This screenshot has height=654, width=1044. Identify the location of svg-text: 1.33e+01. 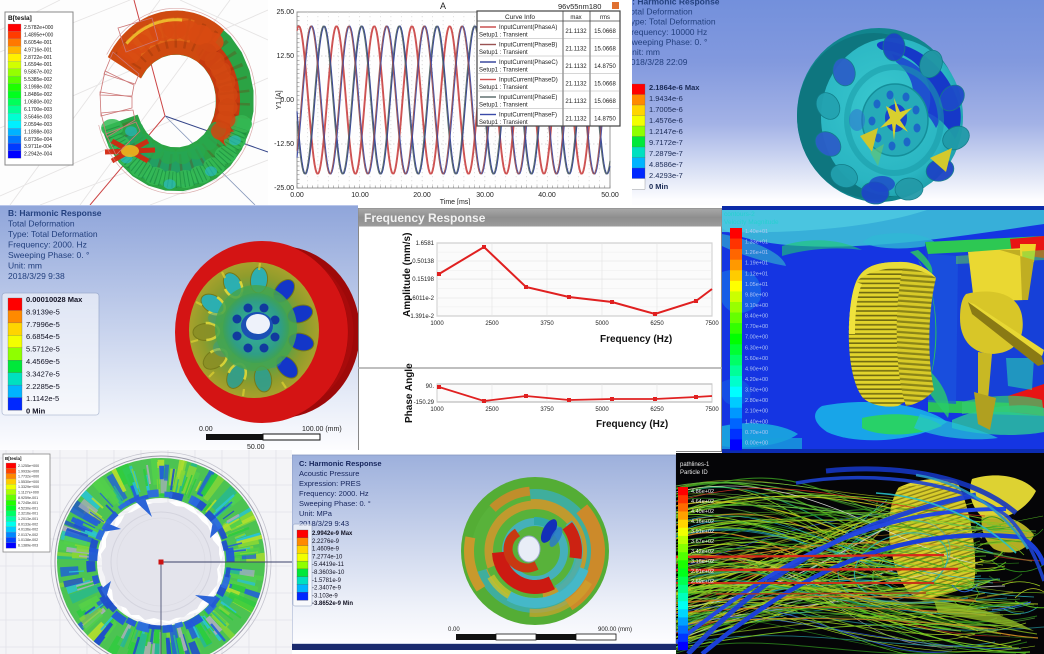
(756, 243).